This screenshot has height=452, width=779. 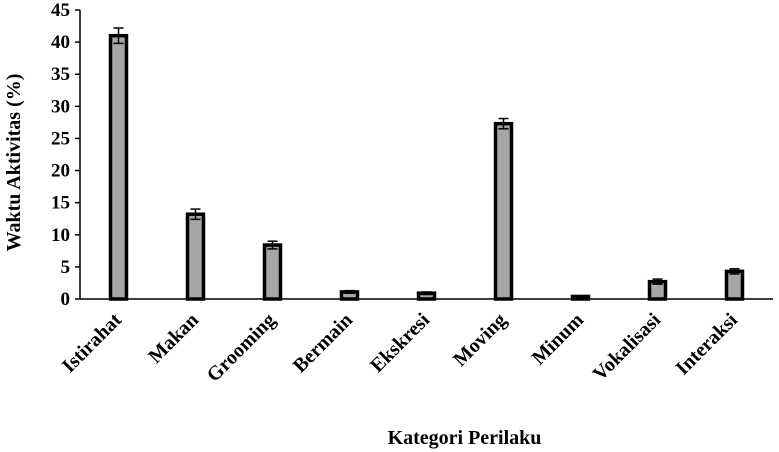 What do you see at coordinates (241, 347) in the screenshot?
I see `x-tick-label: Grooming` at bounding box center [241, 347].